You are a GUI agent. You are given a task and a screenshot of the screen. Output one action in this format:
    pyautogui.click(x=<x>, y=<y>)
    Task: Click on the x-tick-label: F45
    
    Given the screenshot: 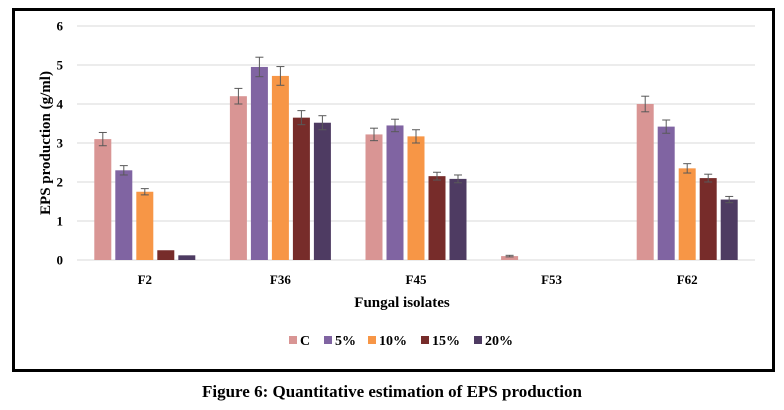 What is the action you would take?
    pyautogui.click(x=416, y=279)
    